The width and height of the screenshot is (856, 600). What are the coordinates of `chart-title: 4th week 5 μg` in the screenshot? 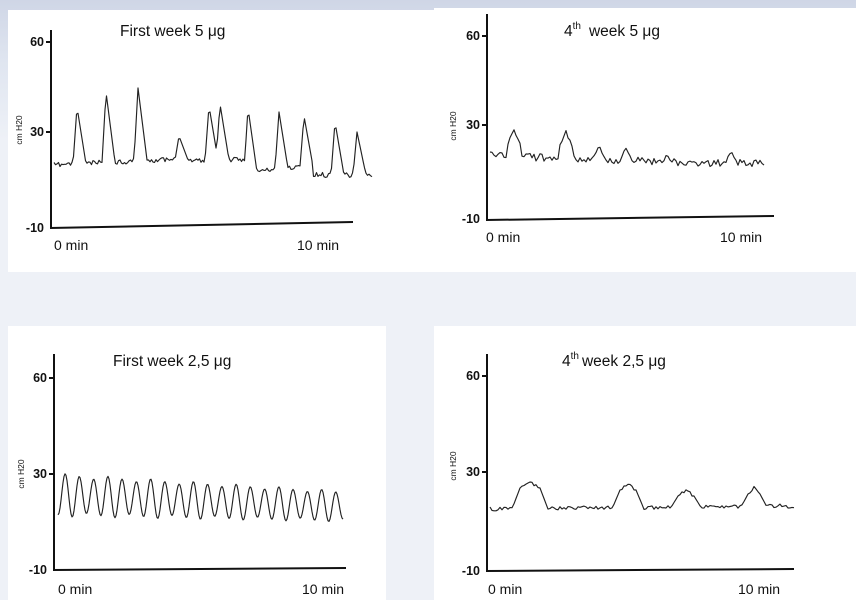 It's located at (612, 30).